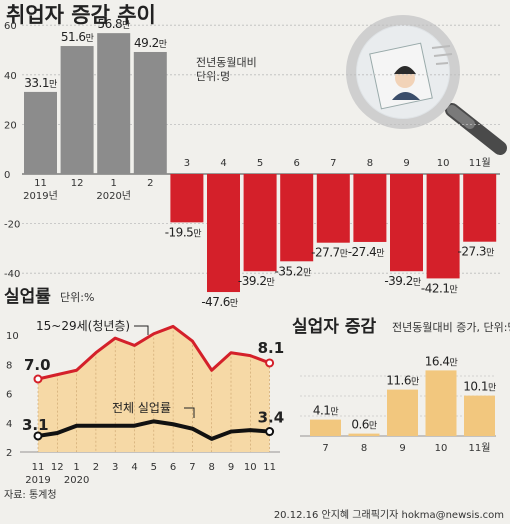  Describe the element at coordinates (77, 297) in the screenshot. I see `unemployment-rate-unit: 단위:%` at that location.